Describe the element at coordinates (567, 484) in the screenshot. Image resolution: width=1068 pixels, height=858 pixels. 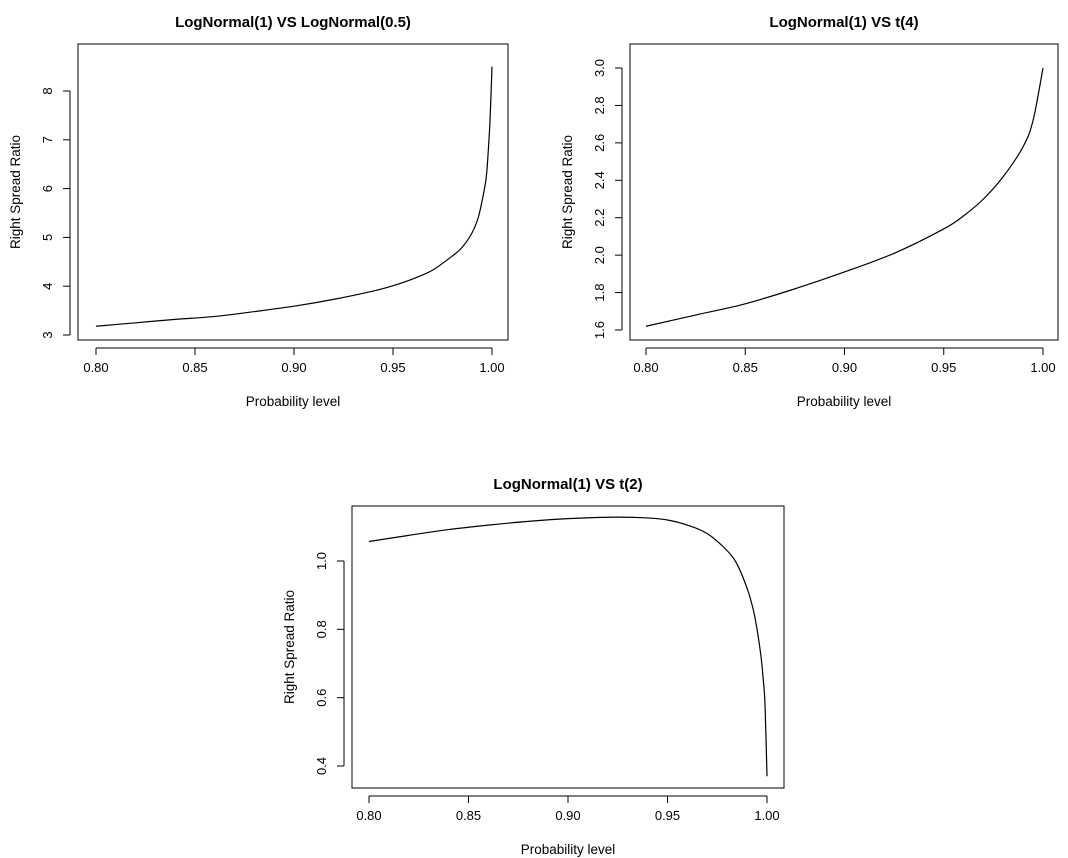
I see `chart-title: LogNormal(1) VS t(2)` at that location.